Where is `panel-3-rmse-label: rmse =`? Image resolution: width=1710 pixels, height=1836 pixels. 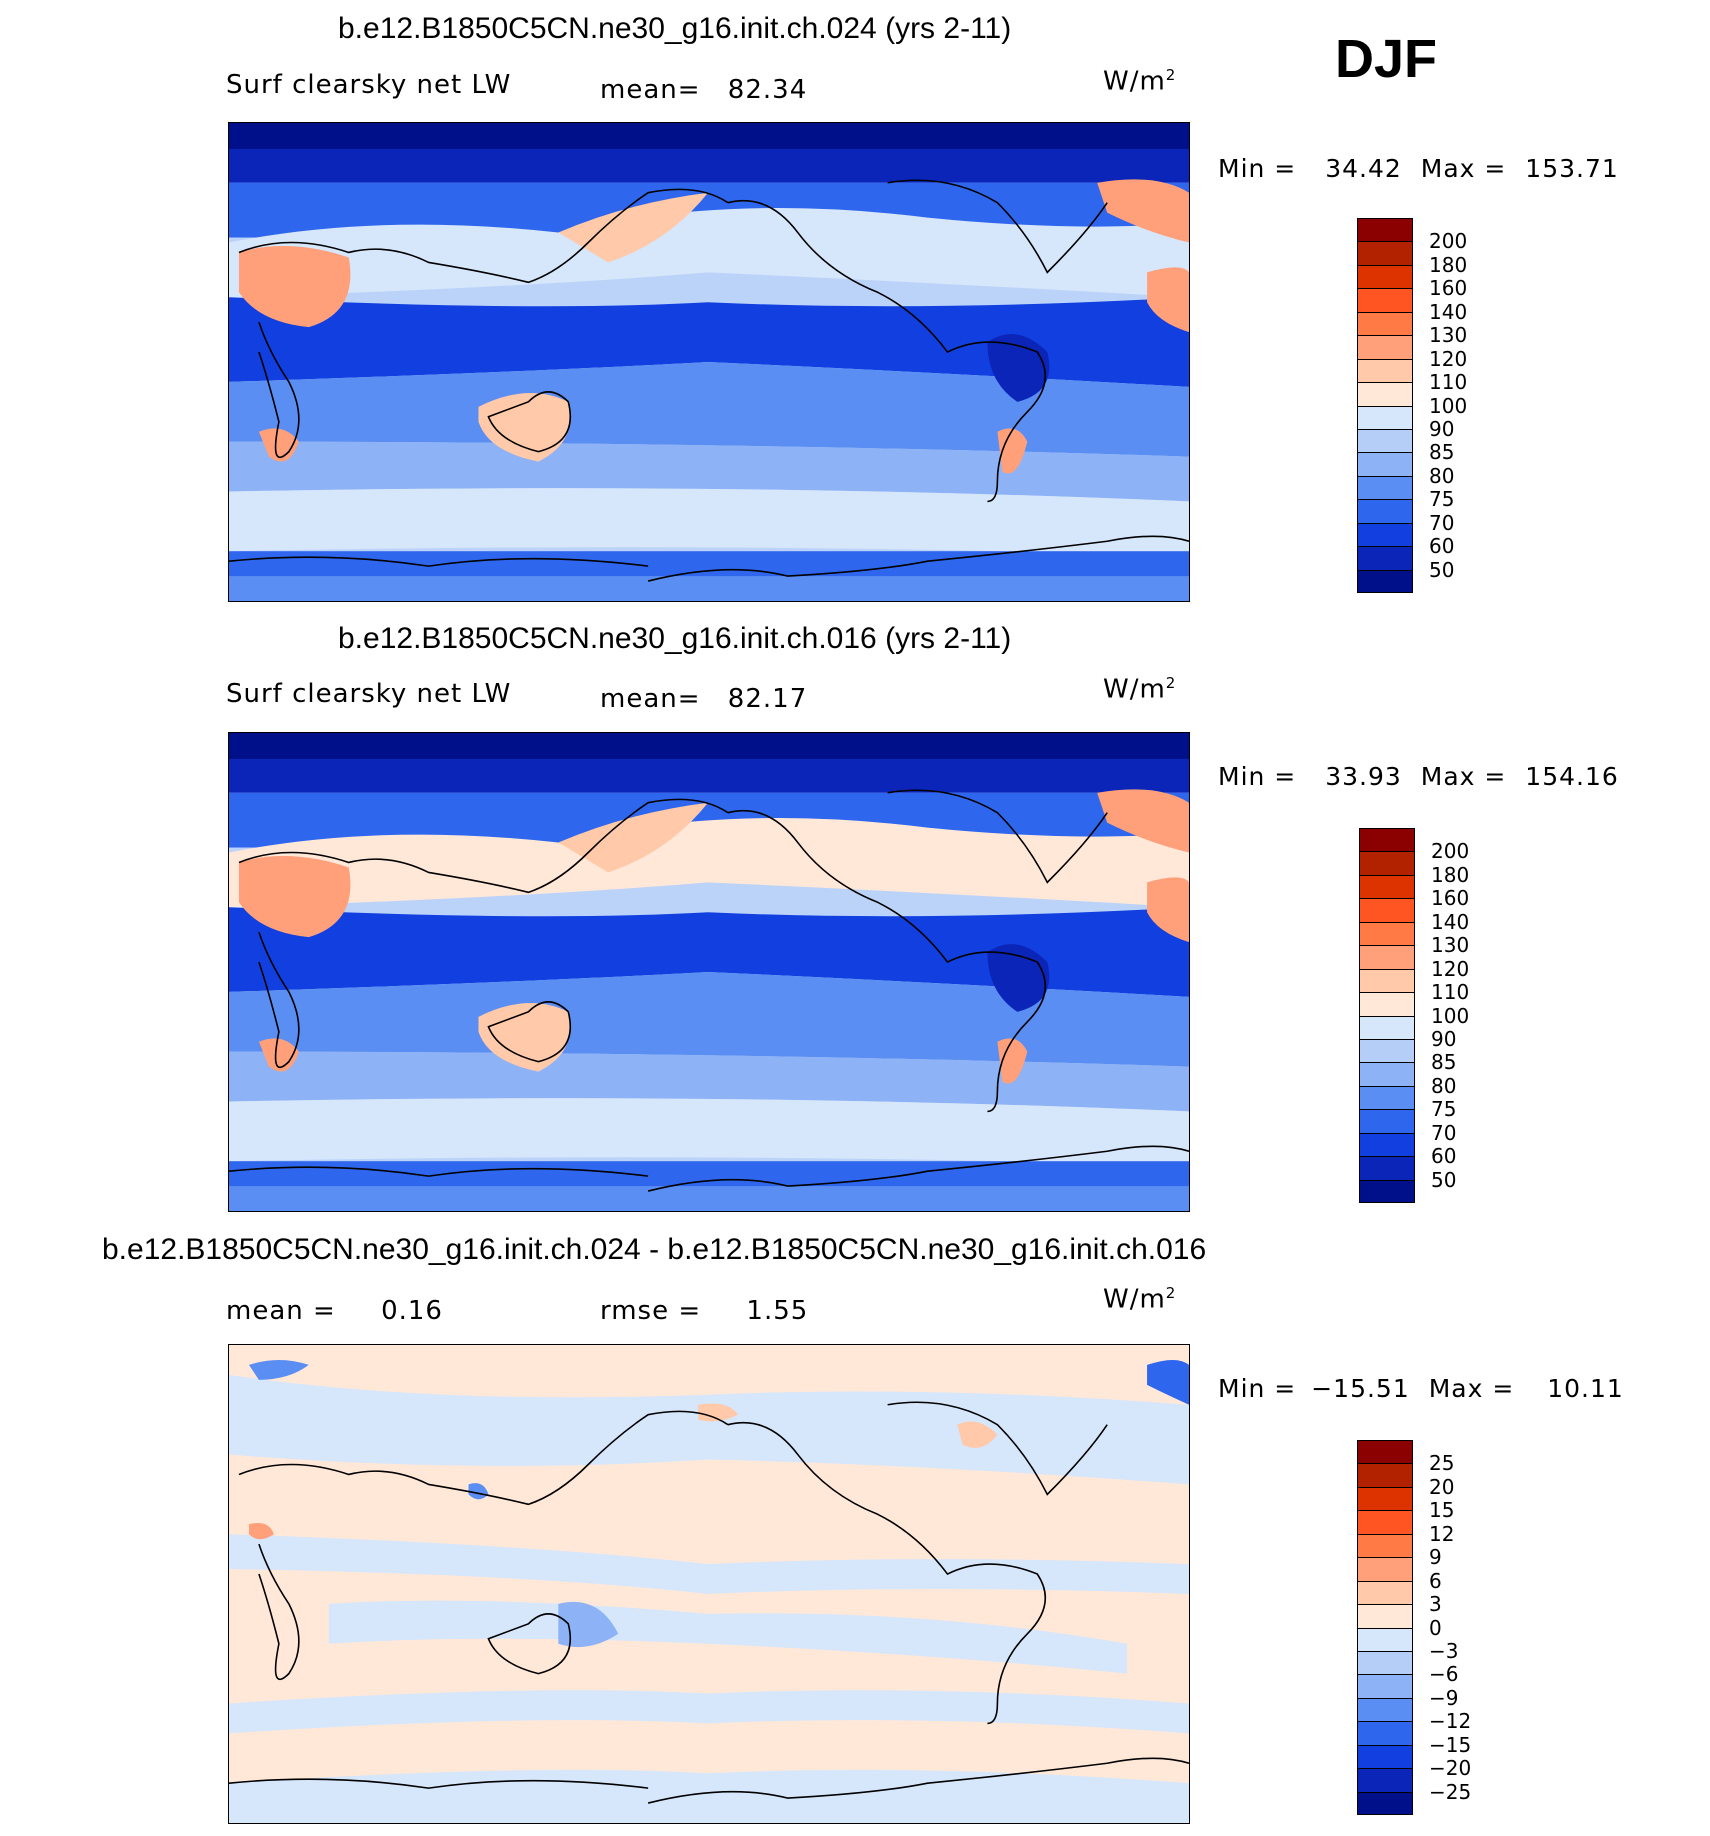
panel-3-rmse-label: rmse = is located at coordinates (651, 1311).